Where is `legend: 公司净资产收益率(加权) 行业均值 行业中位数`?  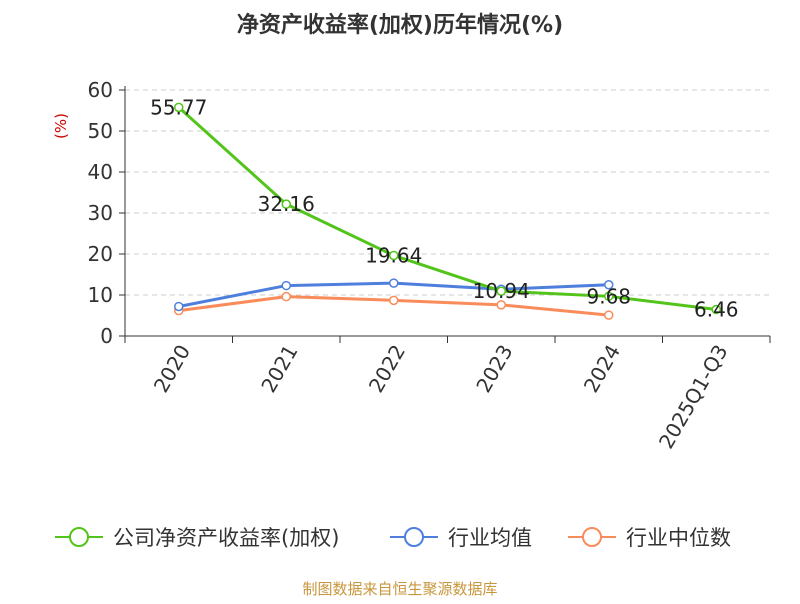
legend: 公司净资产收益率(加权) 行业均值 行业中位数 is located at coordinates (393, 538).